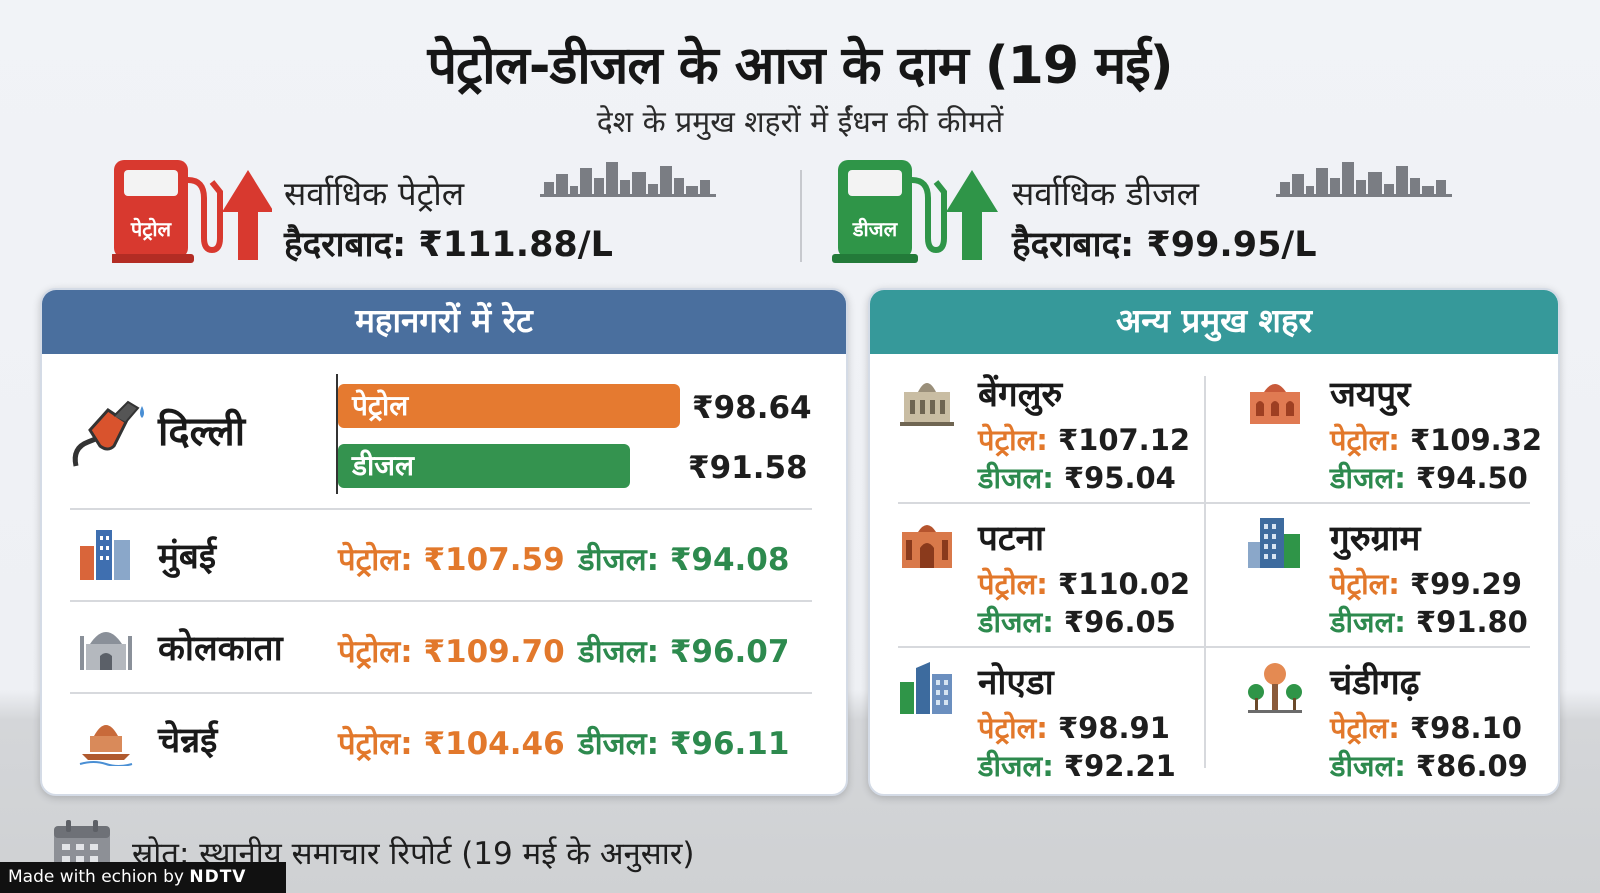 The height and width of the screenshot is (893, 1600). Describe the element at coordinates (1164, 245) in the screenshot. I see `highest-diesel-value: हैदराबाद: ₹99.95/L` at that location.